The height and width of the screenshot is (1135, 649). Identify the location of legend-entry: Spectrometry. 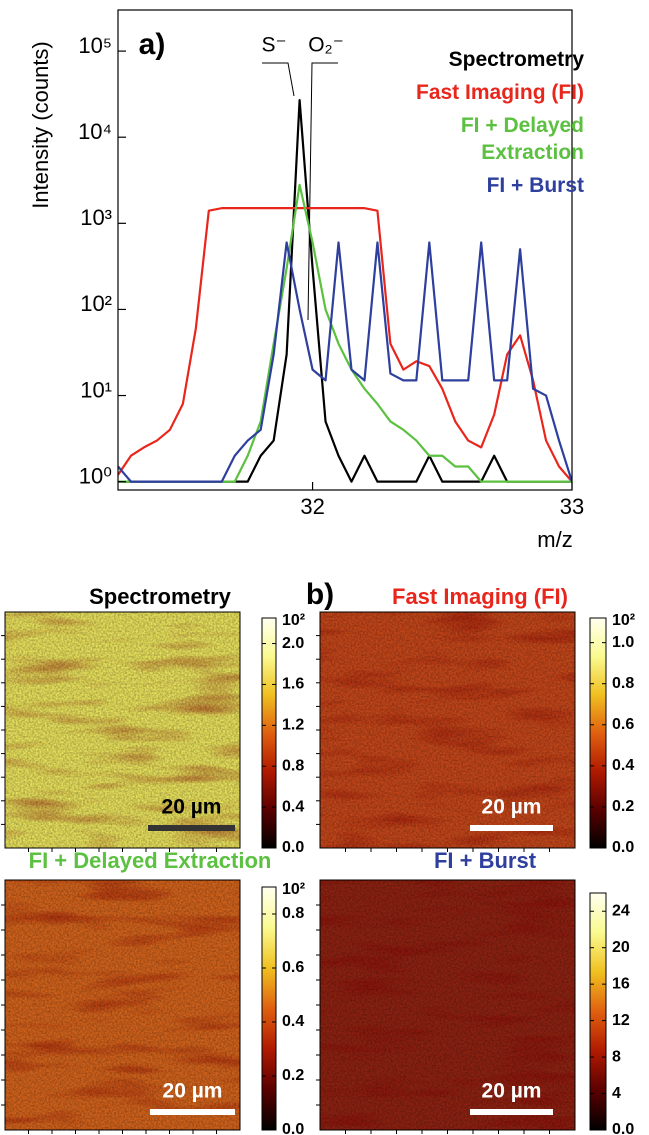
(516, 59).